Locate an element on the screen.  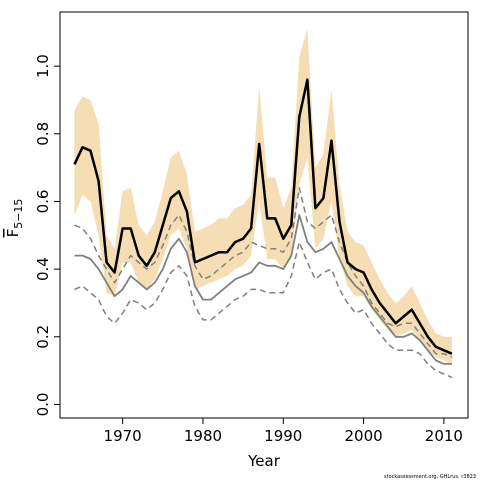
y-tick-label: 0.8 is located at coordinates (43, 134).